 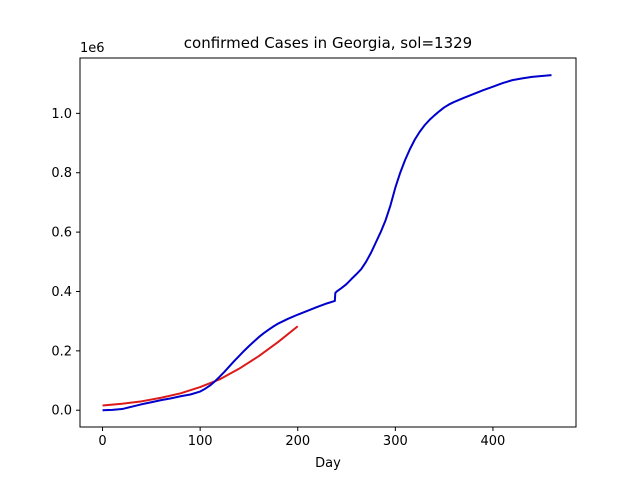 I want to click on x-tick-label: 400, so click(x=493, y=441).